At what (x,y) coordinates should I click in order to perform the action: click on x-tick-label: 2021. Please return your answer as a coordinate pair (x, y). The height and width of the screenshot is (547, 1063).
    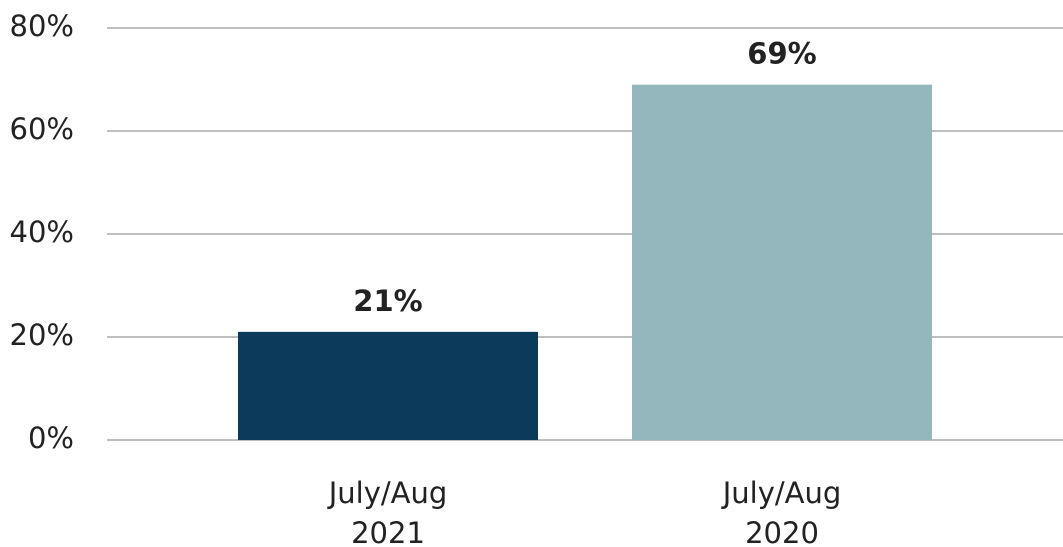
    Looking at the image, I should click on (388, 531).